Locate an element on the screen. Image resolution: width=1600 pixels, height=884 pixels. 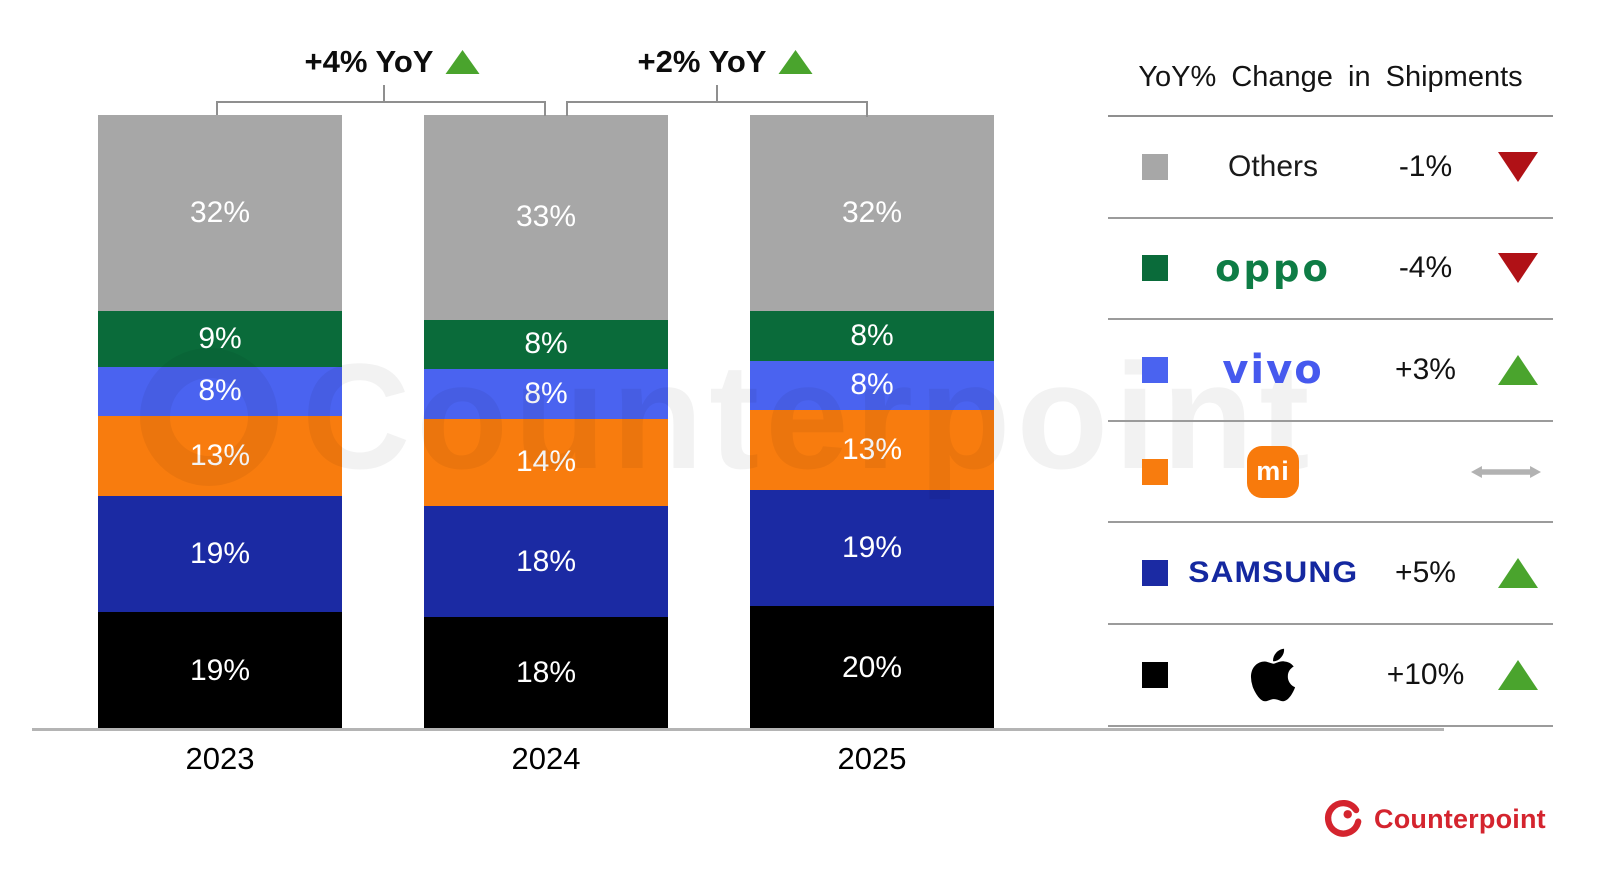
legend-row-xiaomi: mi is located at coordinates (1330, 473).